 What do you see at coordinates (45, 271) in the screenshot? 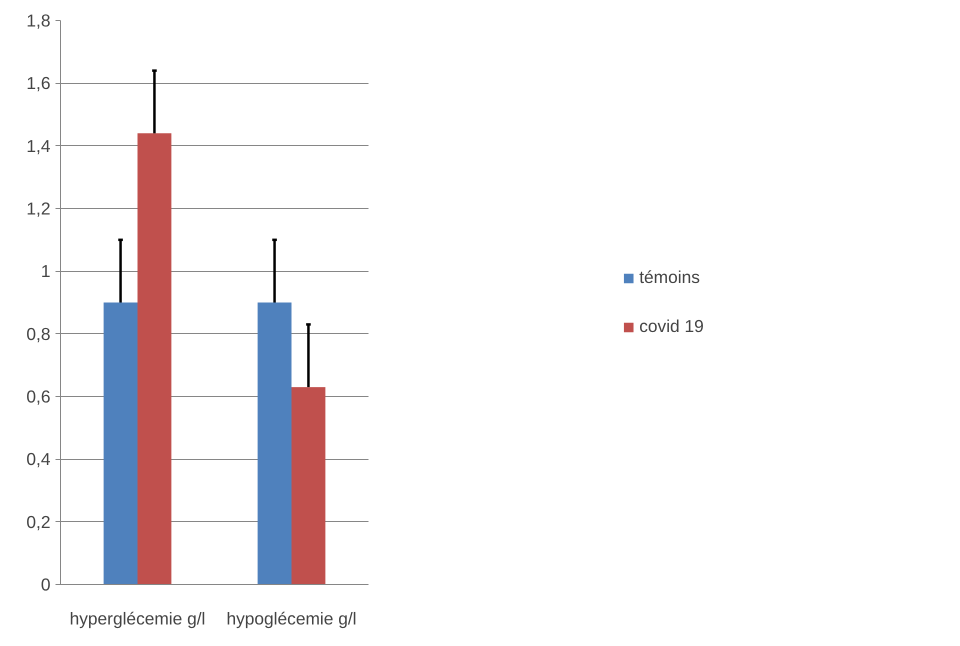
I see `y-tick-label: 1` at bounding box center [45, 271].